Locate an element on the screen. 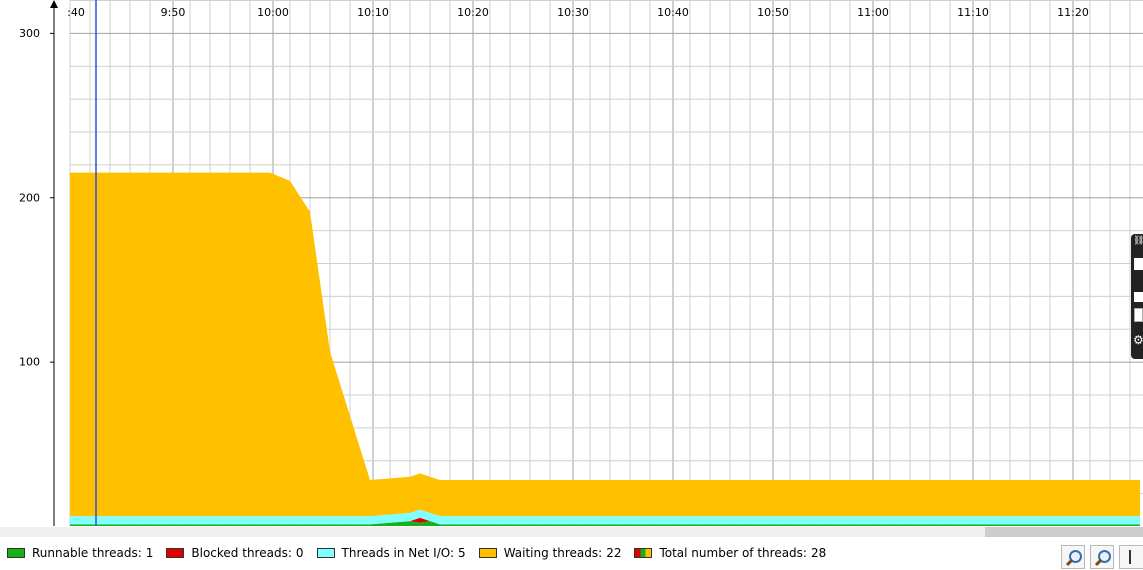 This screenshot has width=1143, height=570. gear-icon: ⚙ is located at coordinates (1138, 340).